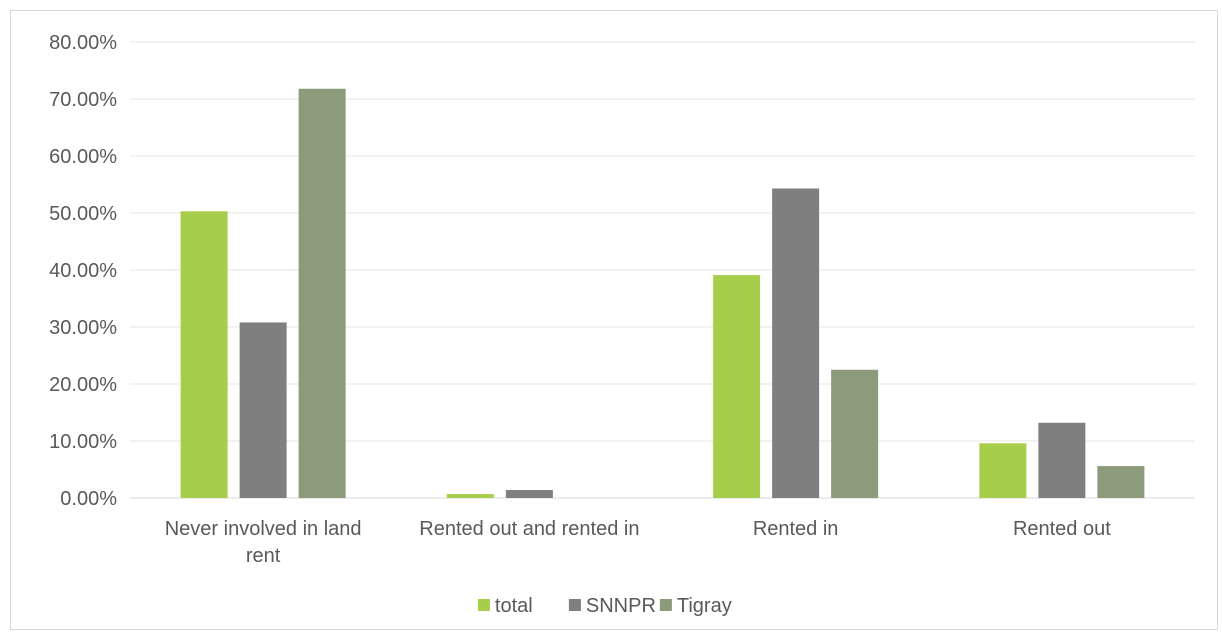  I want to click on category-label: rent, so click(263, 556).